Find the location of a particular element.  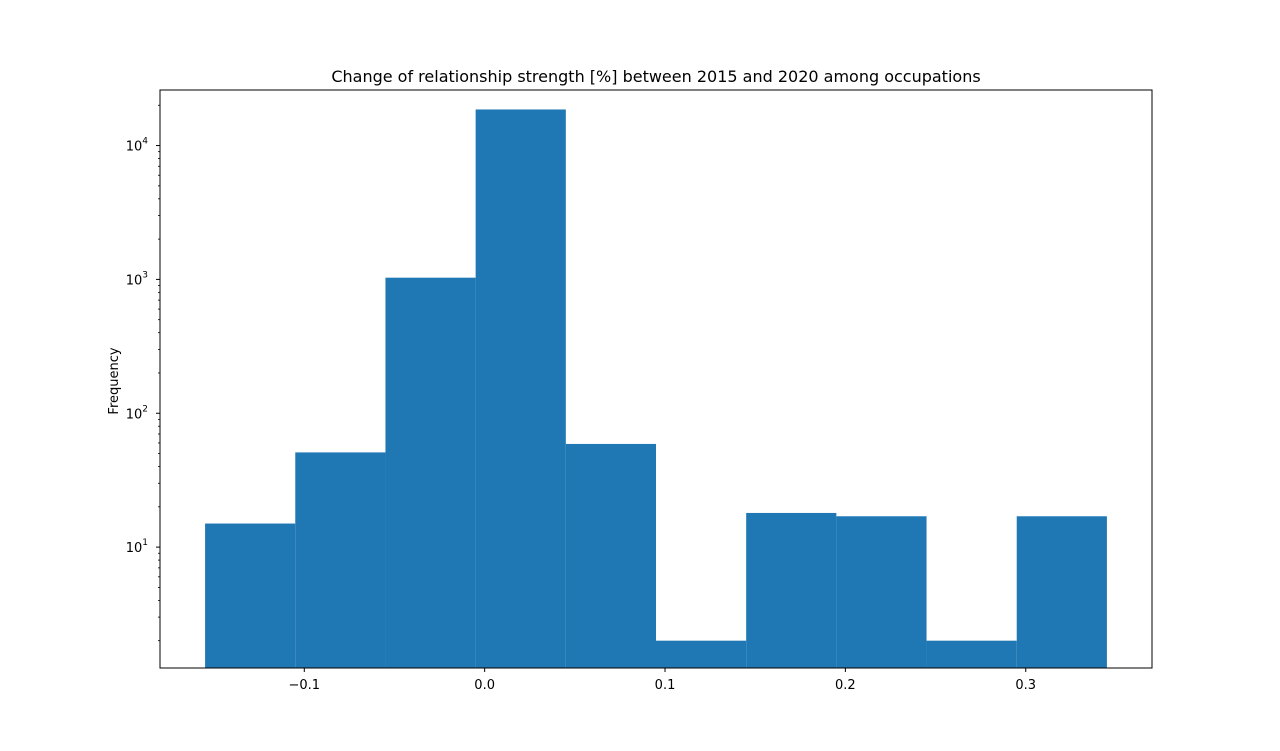

y-tick-label: 10² is located at coordinates (137, 413).